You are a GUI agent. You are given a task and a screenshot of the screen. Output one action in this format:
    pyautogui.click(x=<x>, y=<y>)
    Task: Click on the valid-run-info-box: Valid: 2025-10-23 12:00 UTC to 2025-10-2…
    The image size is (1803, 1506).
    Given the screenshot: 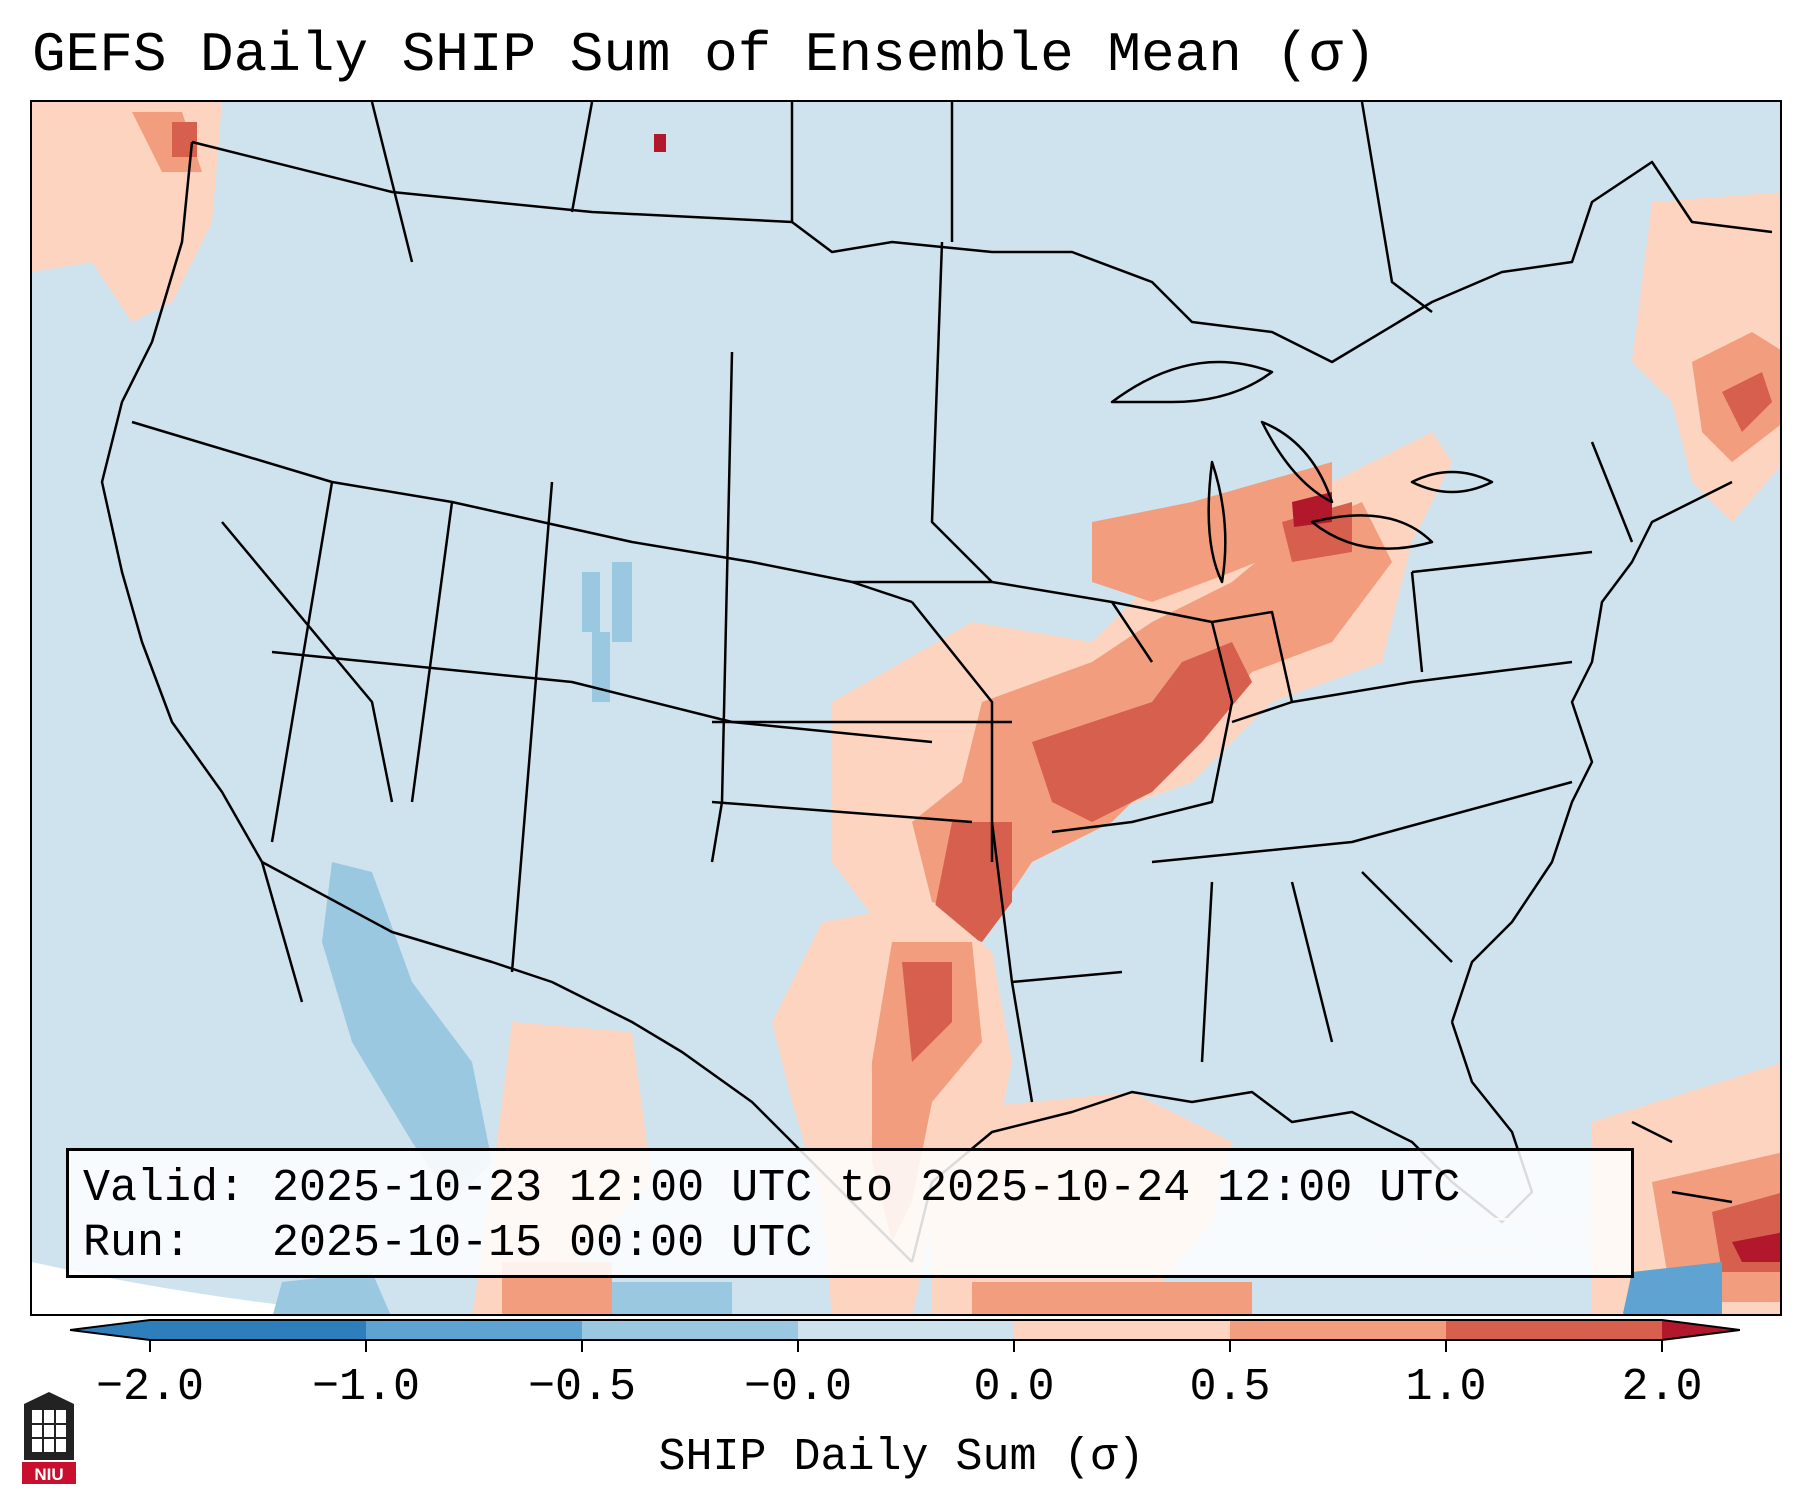 What is the action you would take?
    pyautogui.click(x=850, y=1213)
    